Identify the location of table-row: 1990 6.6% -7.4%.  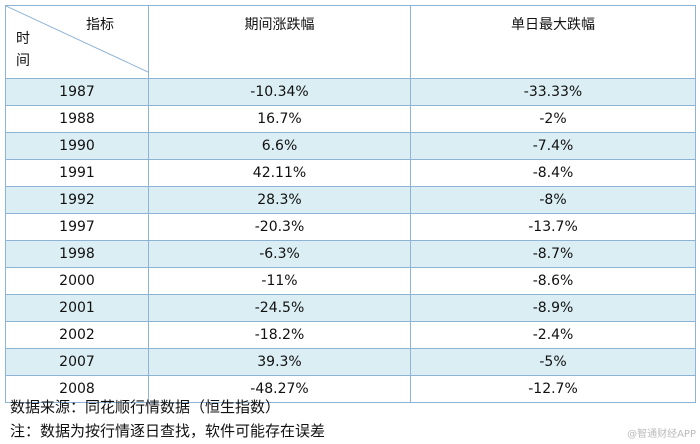
(350, 146).